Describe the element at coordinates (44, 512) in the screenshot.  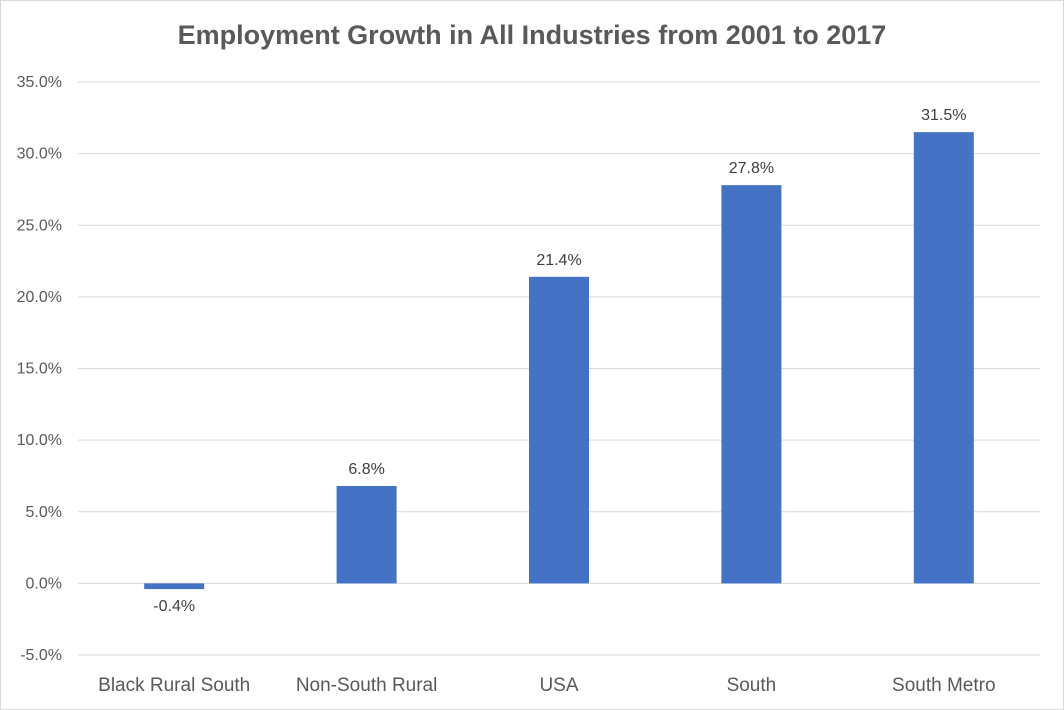
I see `y-tick-label: 5.0%` at that location.